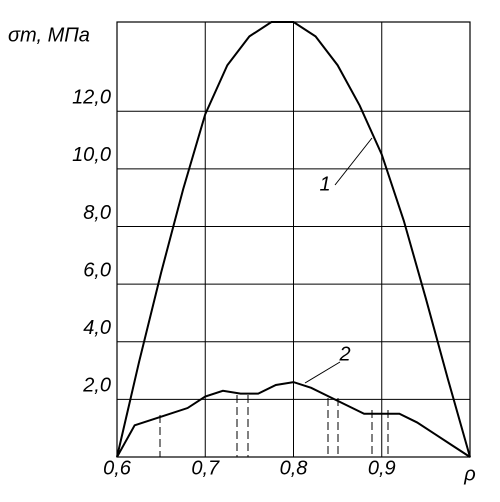 The height and width of the screenshot is (502, 500). What do you see at coordinates (97, 270) in the screenshot?
I see `y-tick-label: 6,0` at bounding box center [97, 270].